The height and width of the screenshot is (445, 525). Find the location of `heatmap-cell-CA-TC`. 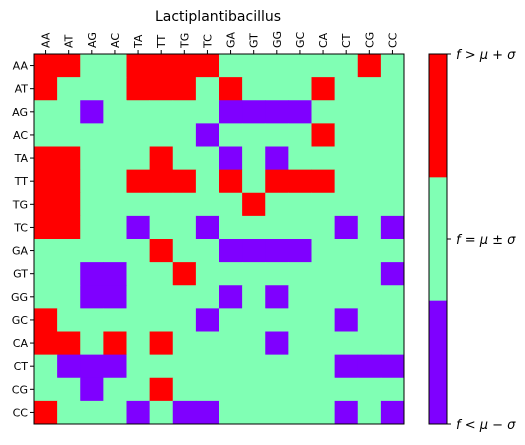

heatmap-cell-CA-TC is located at coordinates (207, 343).